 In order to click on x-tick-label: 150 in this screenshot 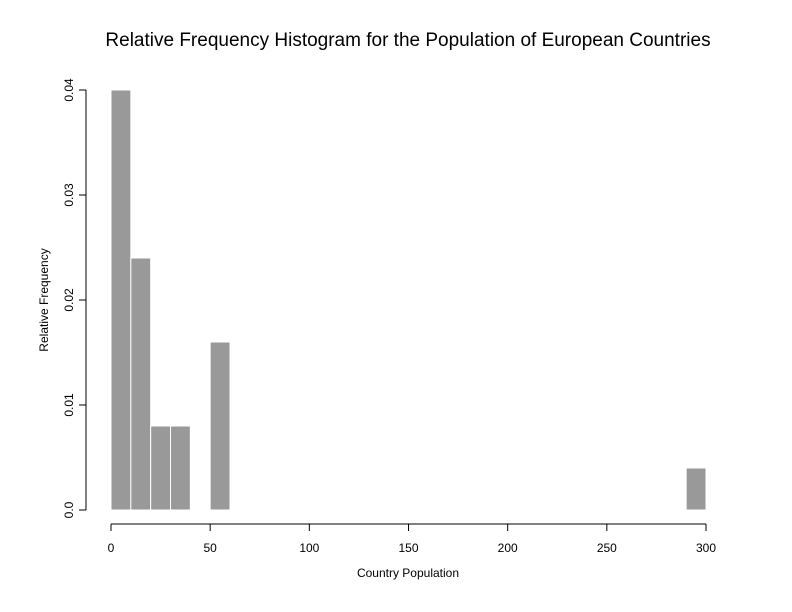, I will do `click(408, 548)`.